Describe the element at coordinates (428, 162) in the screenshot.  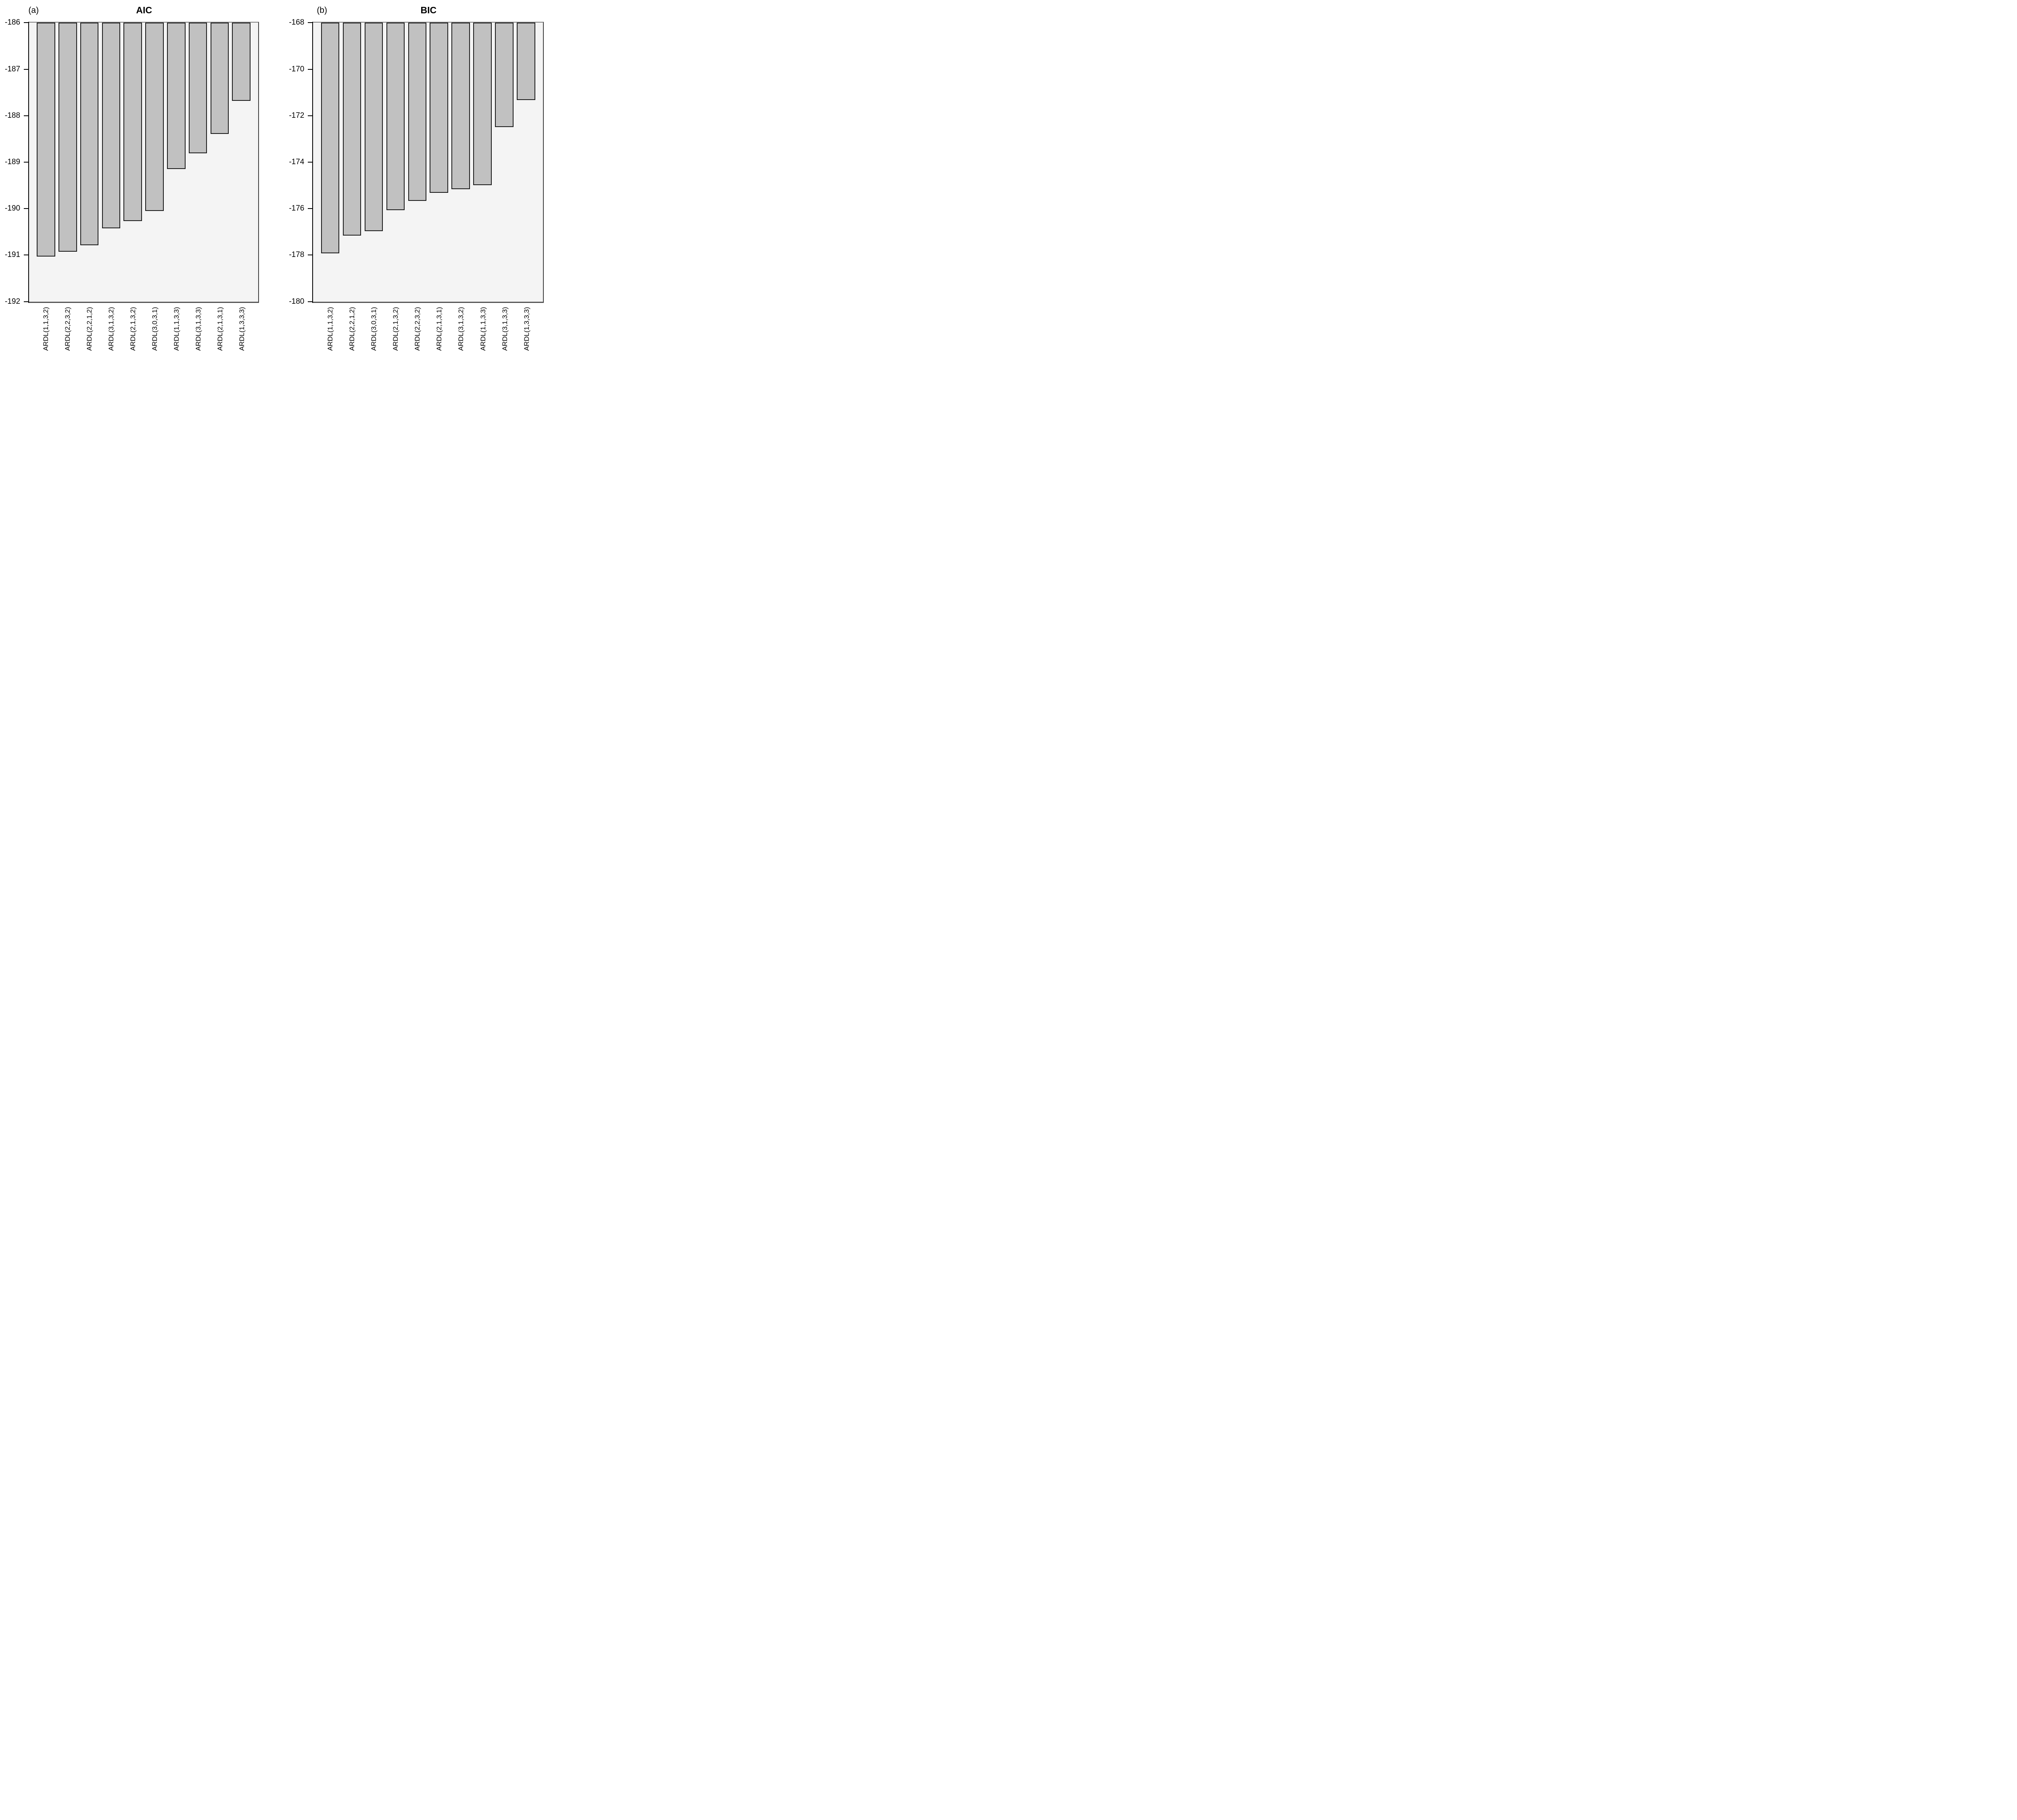
I see `bars-bic` at that location.